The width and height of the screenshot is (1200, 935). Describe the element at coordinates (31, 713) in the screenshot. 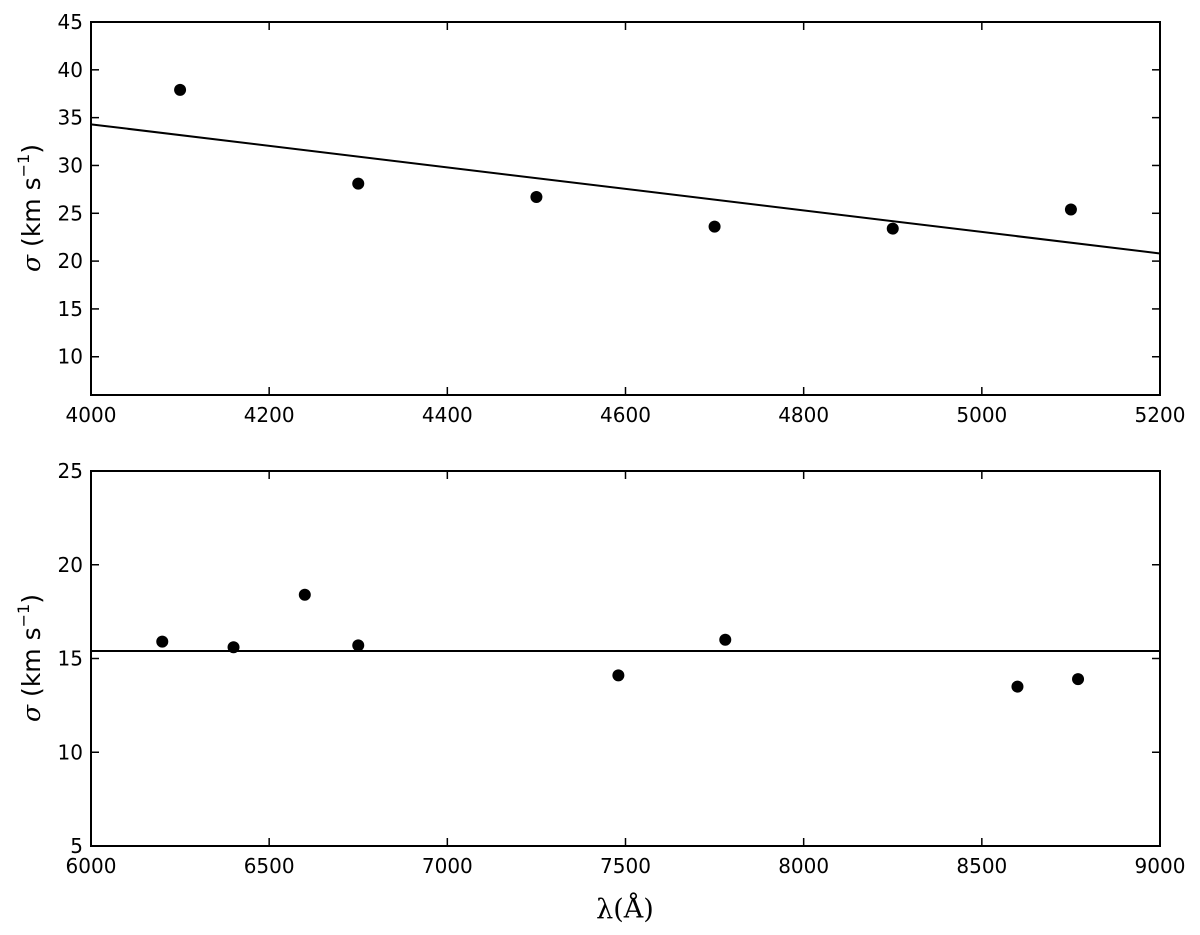

I see `bottom-panel-y-axis-symbol: σ` at that location.